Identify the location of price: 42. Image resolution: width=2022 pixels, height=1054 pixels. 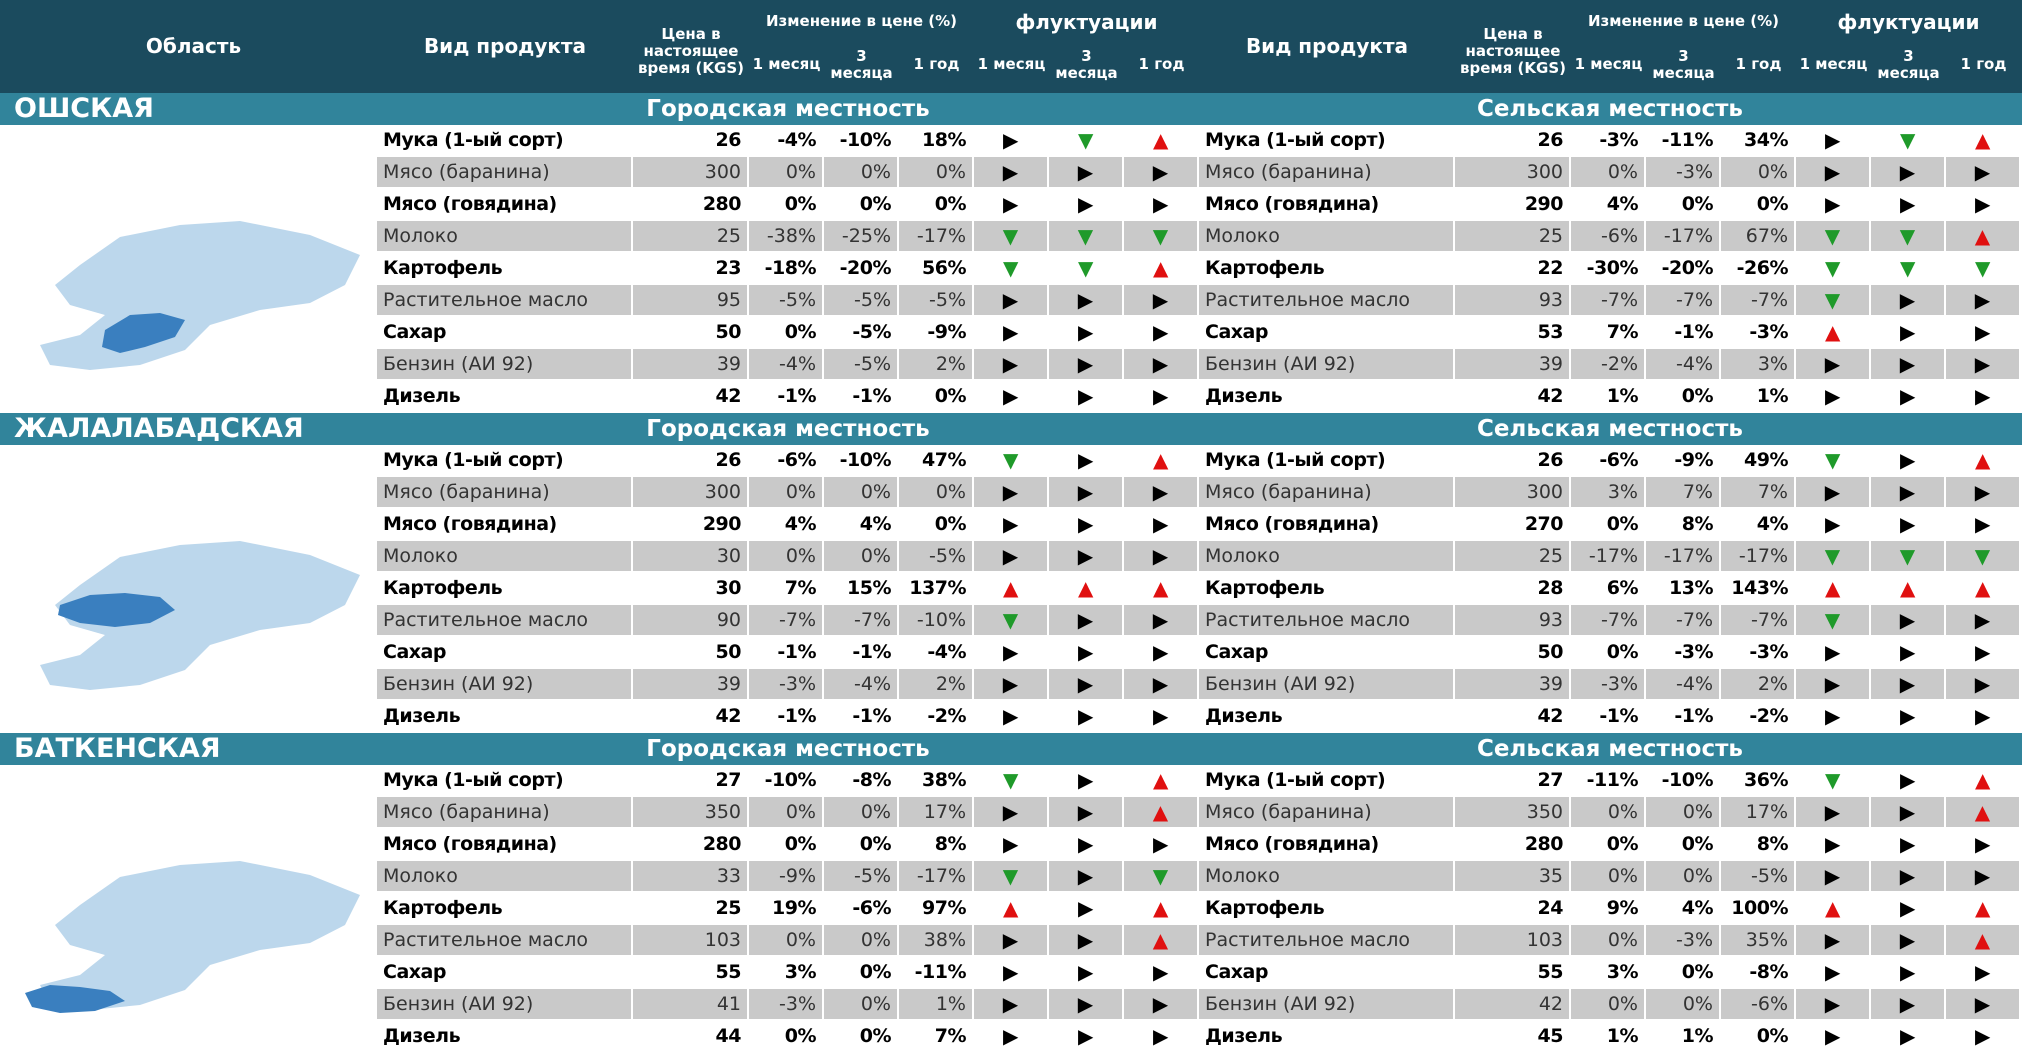
(1513, 1005).